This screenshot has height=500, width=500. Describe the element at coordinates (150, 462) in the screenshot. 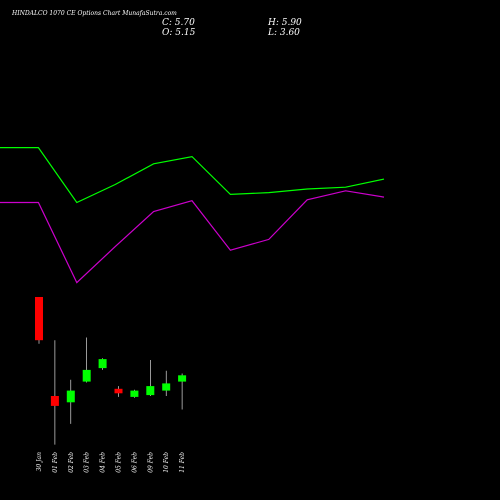

I see `x-tick-label: 09 Feb` at that location.